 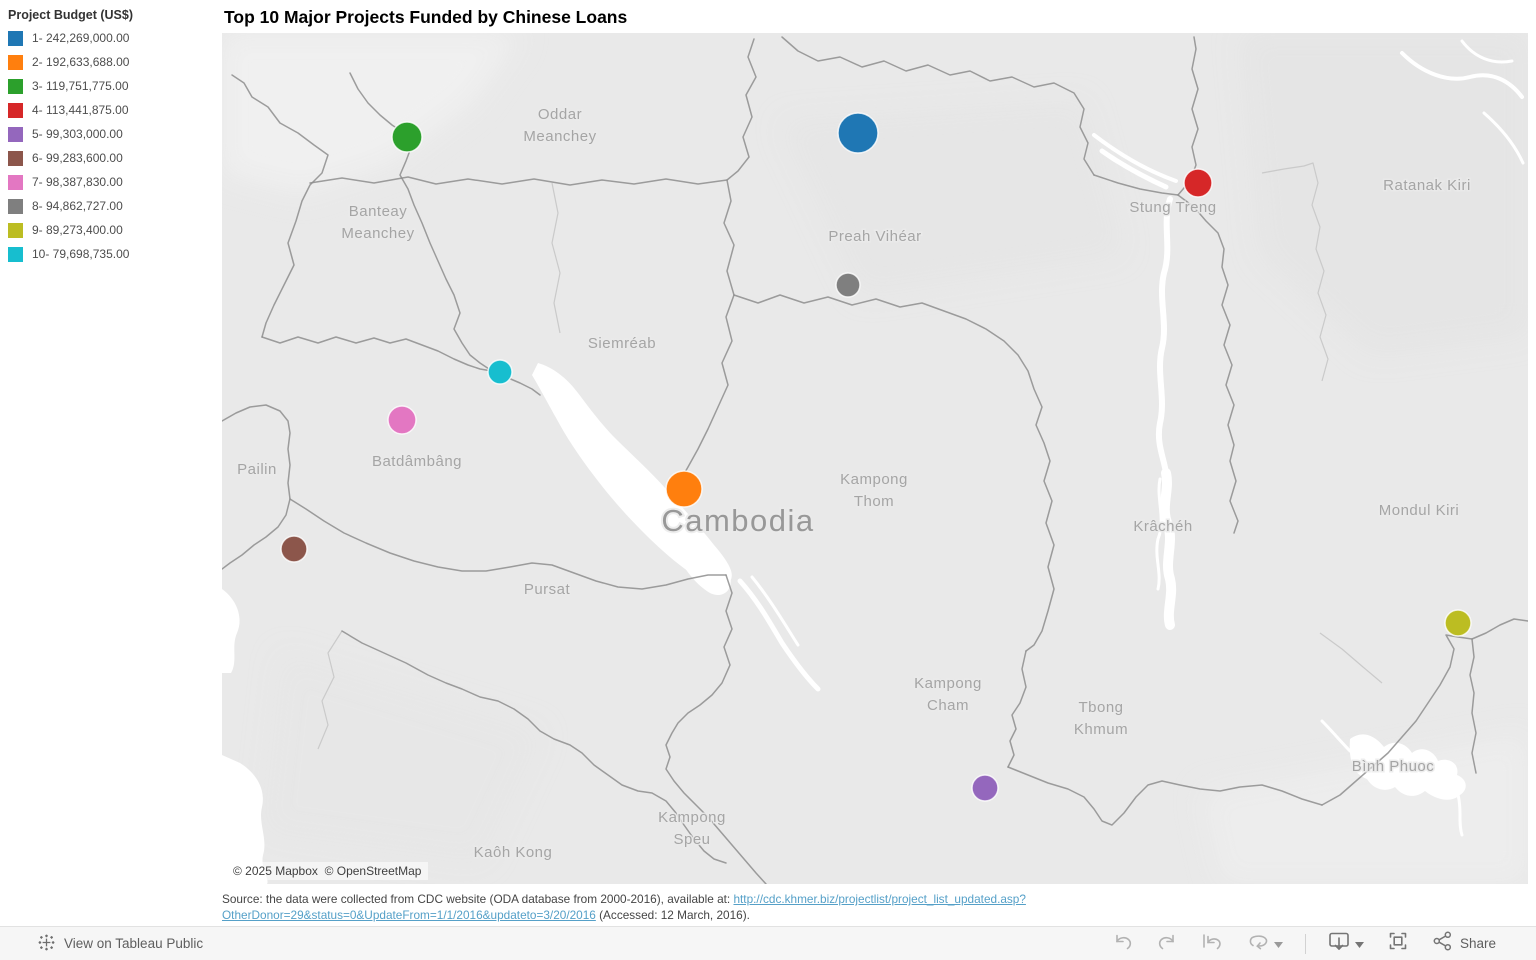 I want to click on legend-label: 6- 99,283,600.00, so click(x=77, y=158).